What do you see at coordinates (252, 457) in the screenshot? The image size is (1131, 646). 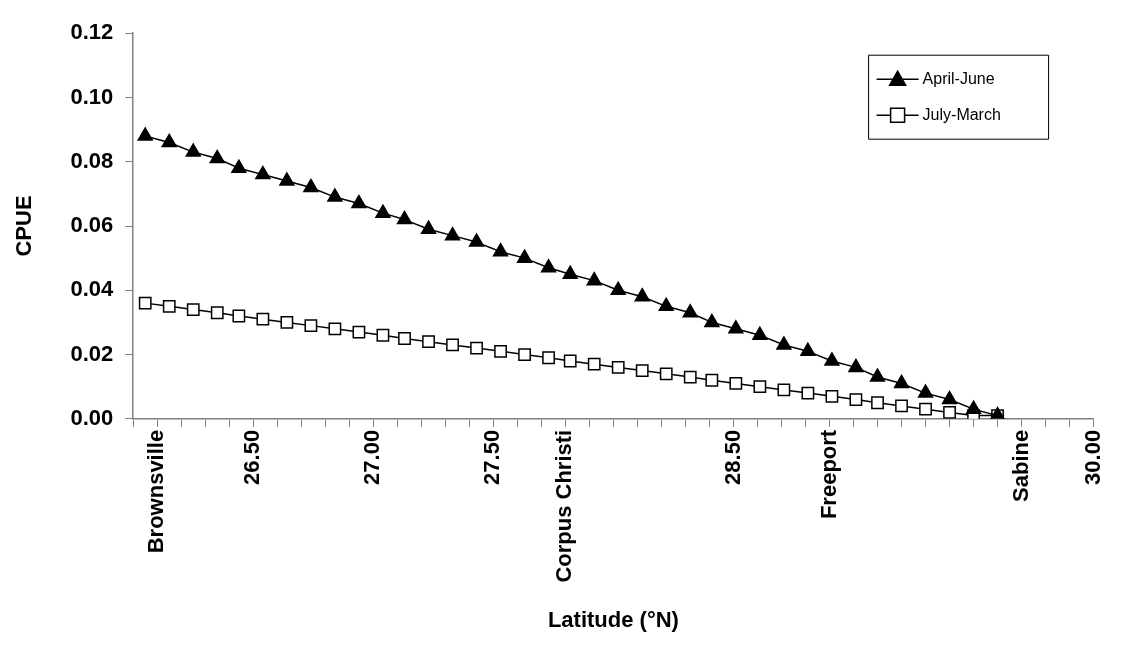 I see `x-tick-label: 26.50` at bounding box center [252, 457].